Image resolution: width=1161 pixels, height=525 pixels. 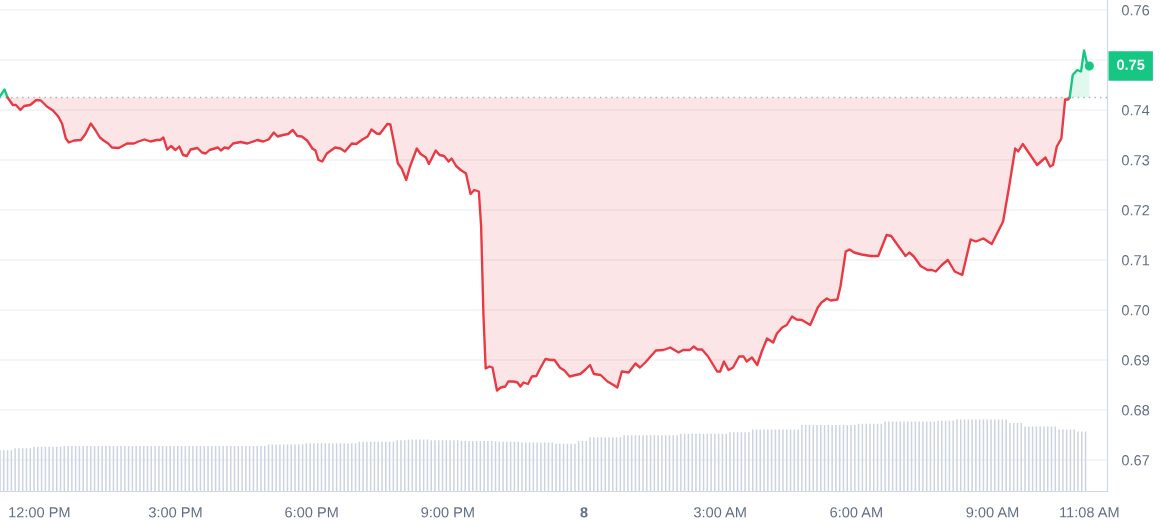 What do you see at coordinates (447, 512) in the screenshot?
I see `x-tick-label: 9:00 PM` at bounding box center [447, 512].